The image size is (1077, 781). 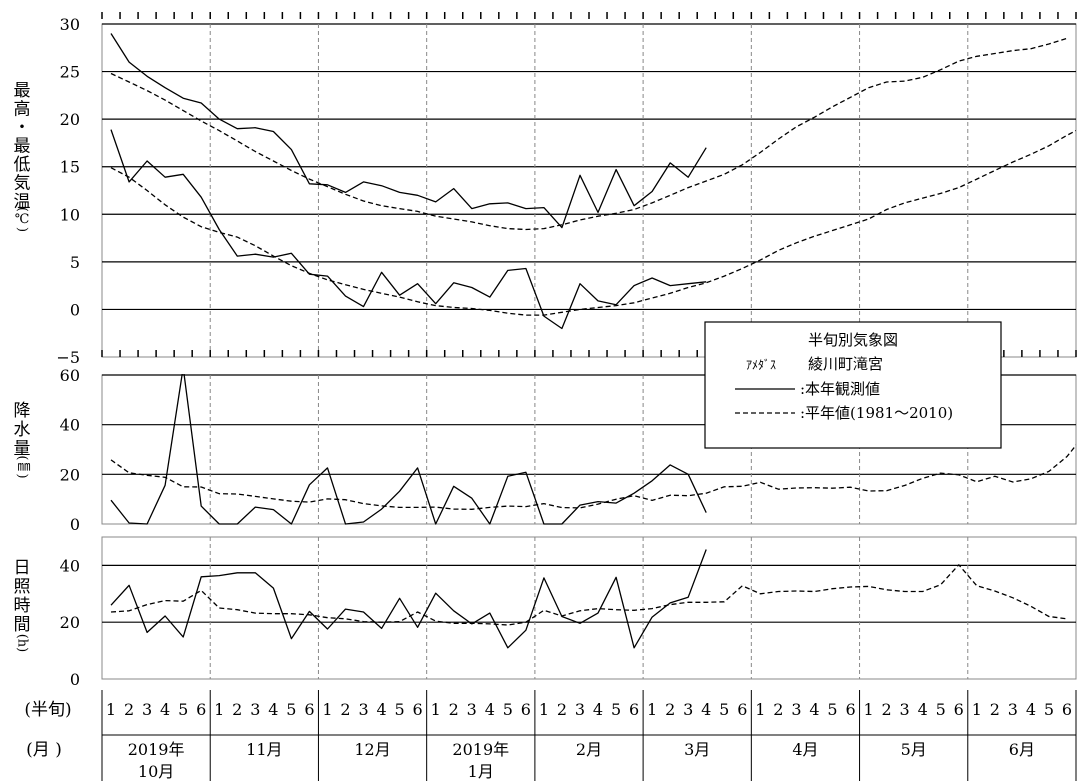 I want to click on temp-series-observed-max, so click(x=408, y=131).